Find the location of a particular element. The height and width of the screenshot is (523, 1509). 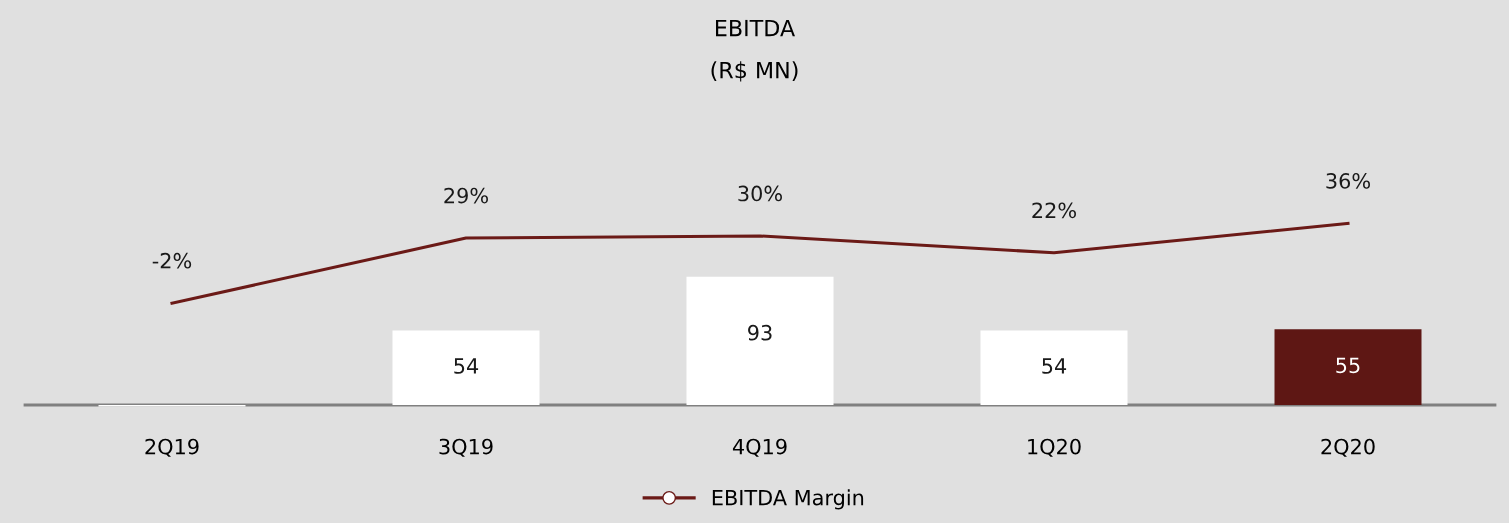

data-label: 93 is located at coordinates (760, 332).